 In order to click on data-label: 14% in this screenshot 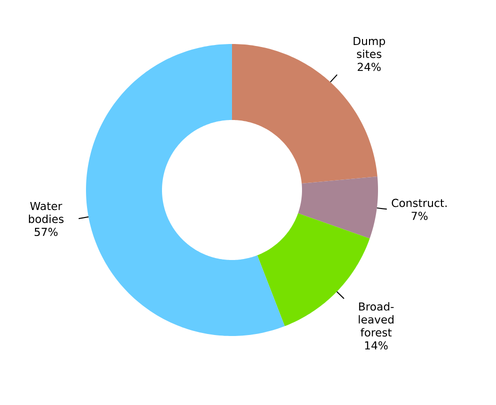, I will do `click(376, 345)`.